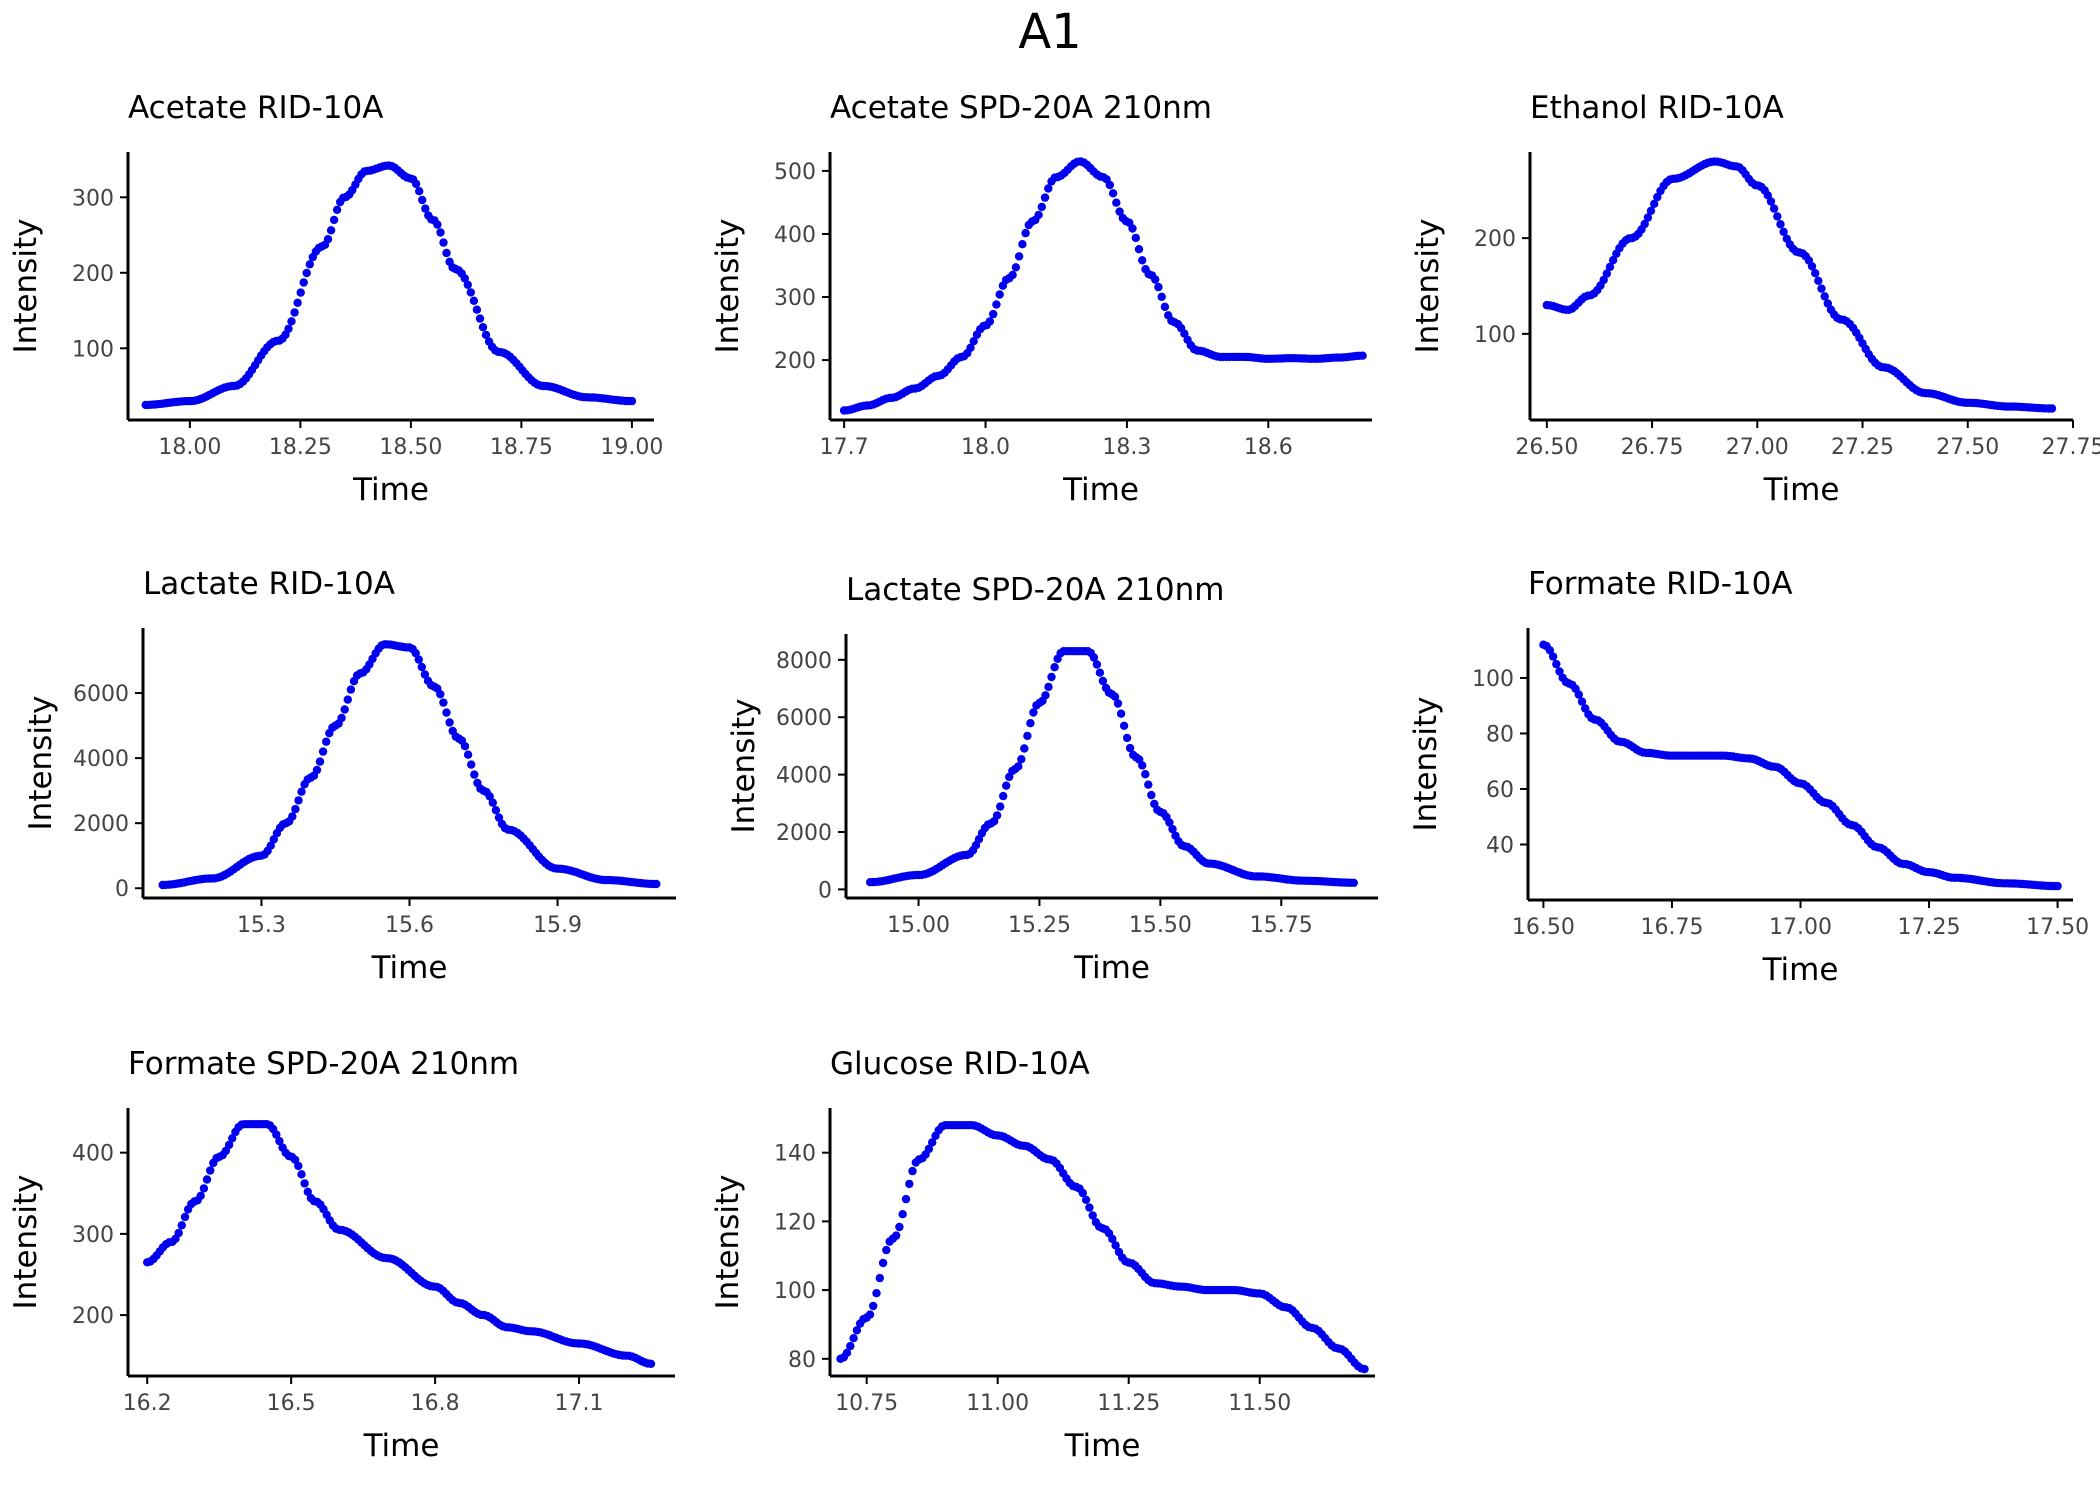  I want to click on panel-title: Lactate RID-10A, so click(269, 584).